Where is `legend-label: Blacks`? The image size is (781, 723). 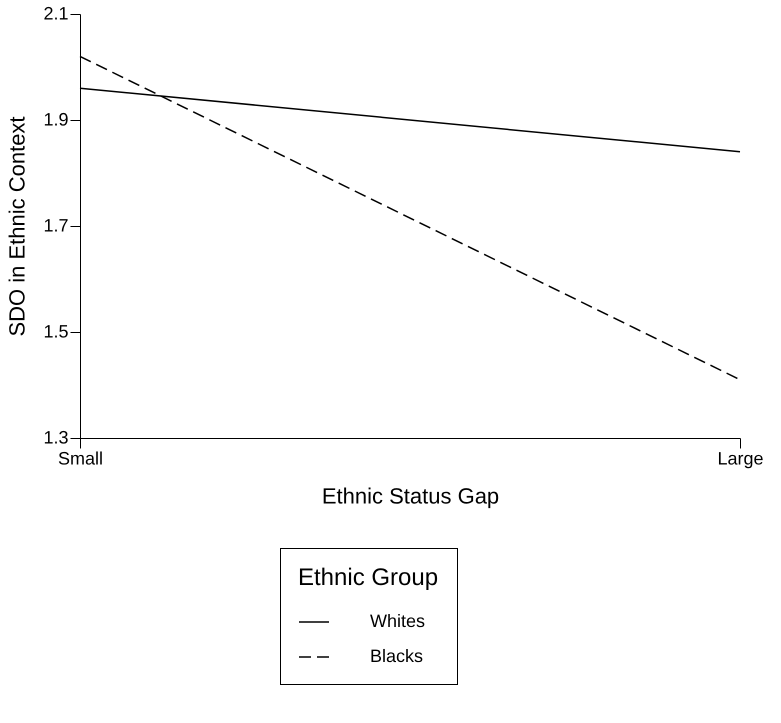 legend-label: Blacks is located at coordinates (397, 656).